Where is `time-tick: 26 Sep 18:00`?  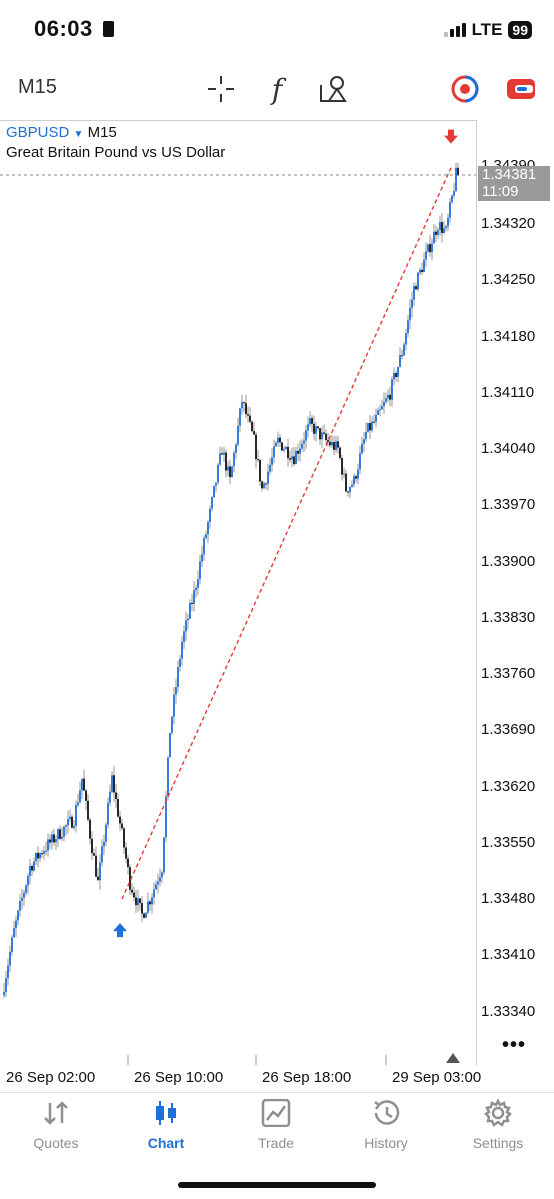 time-tick: 26 Sep 18:00 is located at coordinates (307, 1077).